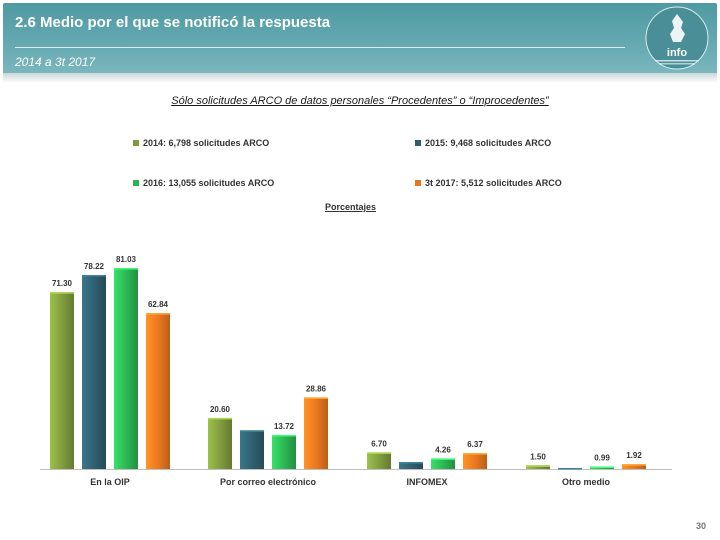 The image size is (720, 540). What do you see at coordinates (602, 458) in the screenshot?
I see `data-label: 0.99` at bounding box center [602, 458].